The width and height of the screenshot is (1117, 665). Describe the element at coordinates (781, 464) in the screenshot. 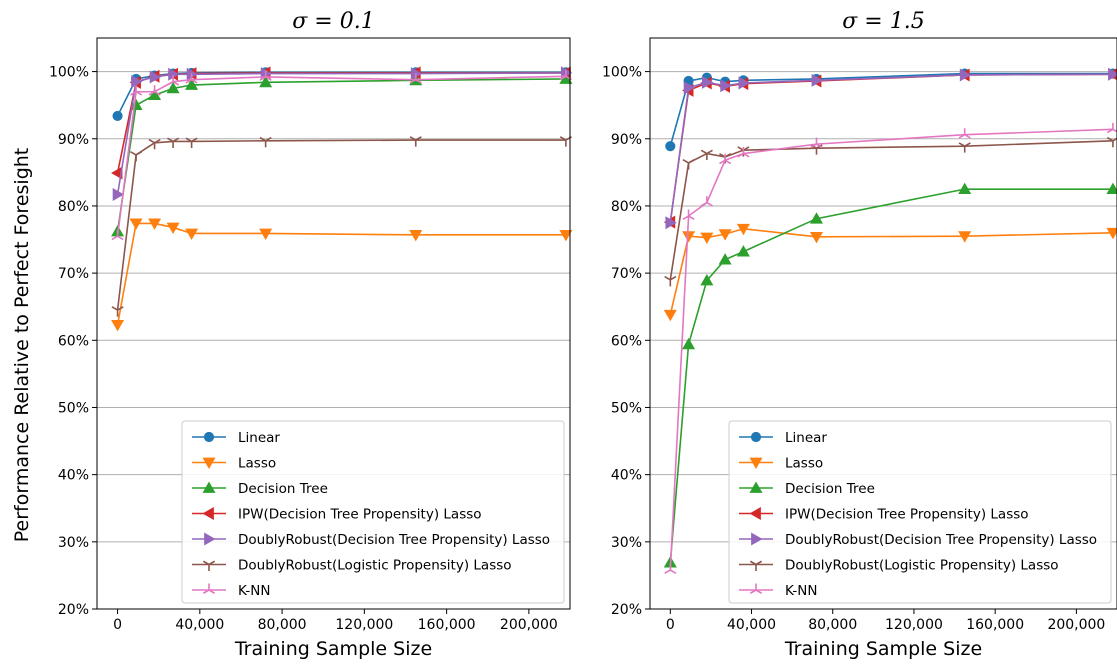

I see `legend-item-lasso: Lasso` at that location.